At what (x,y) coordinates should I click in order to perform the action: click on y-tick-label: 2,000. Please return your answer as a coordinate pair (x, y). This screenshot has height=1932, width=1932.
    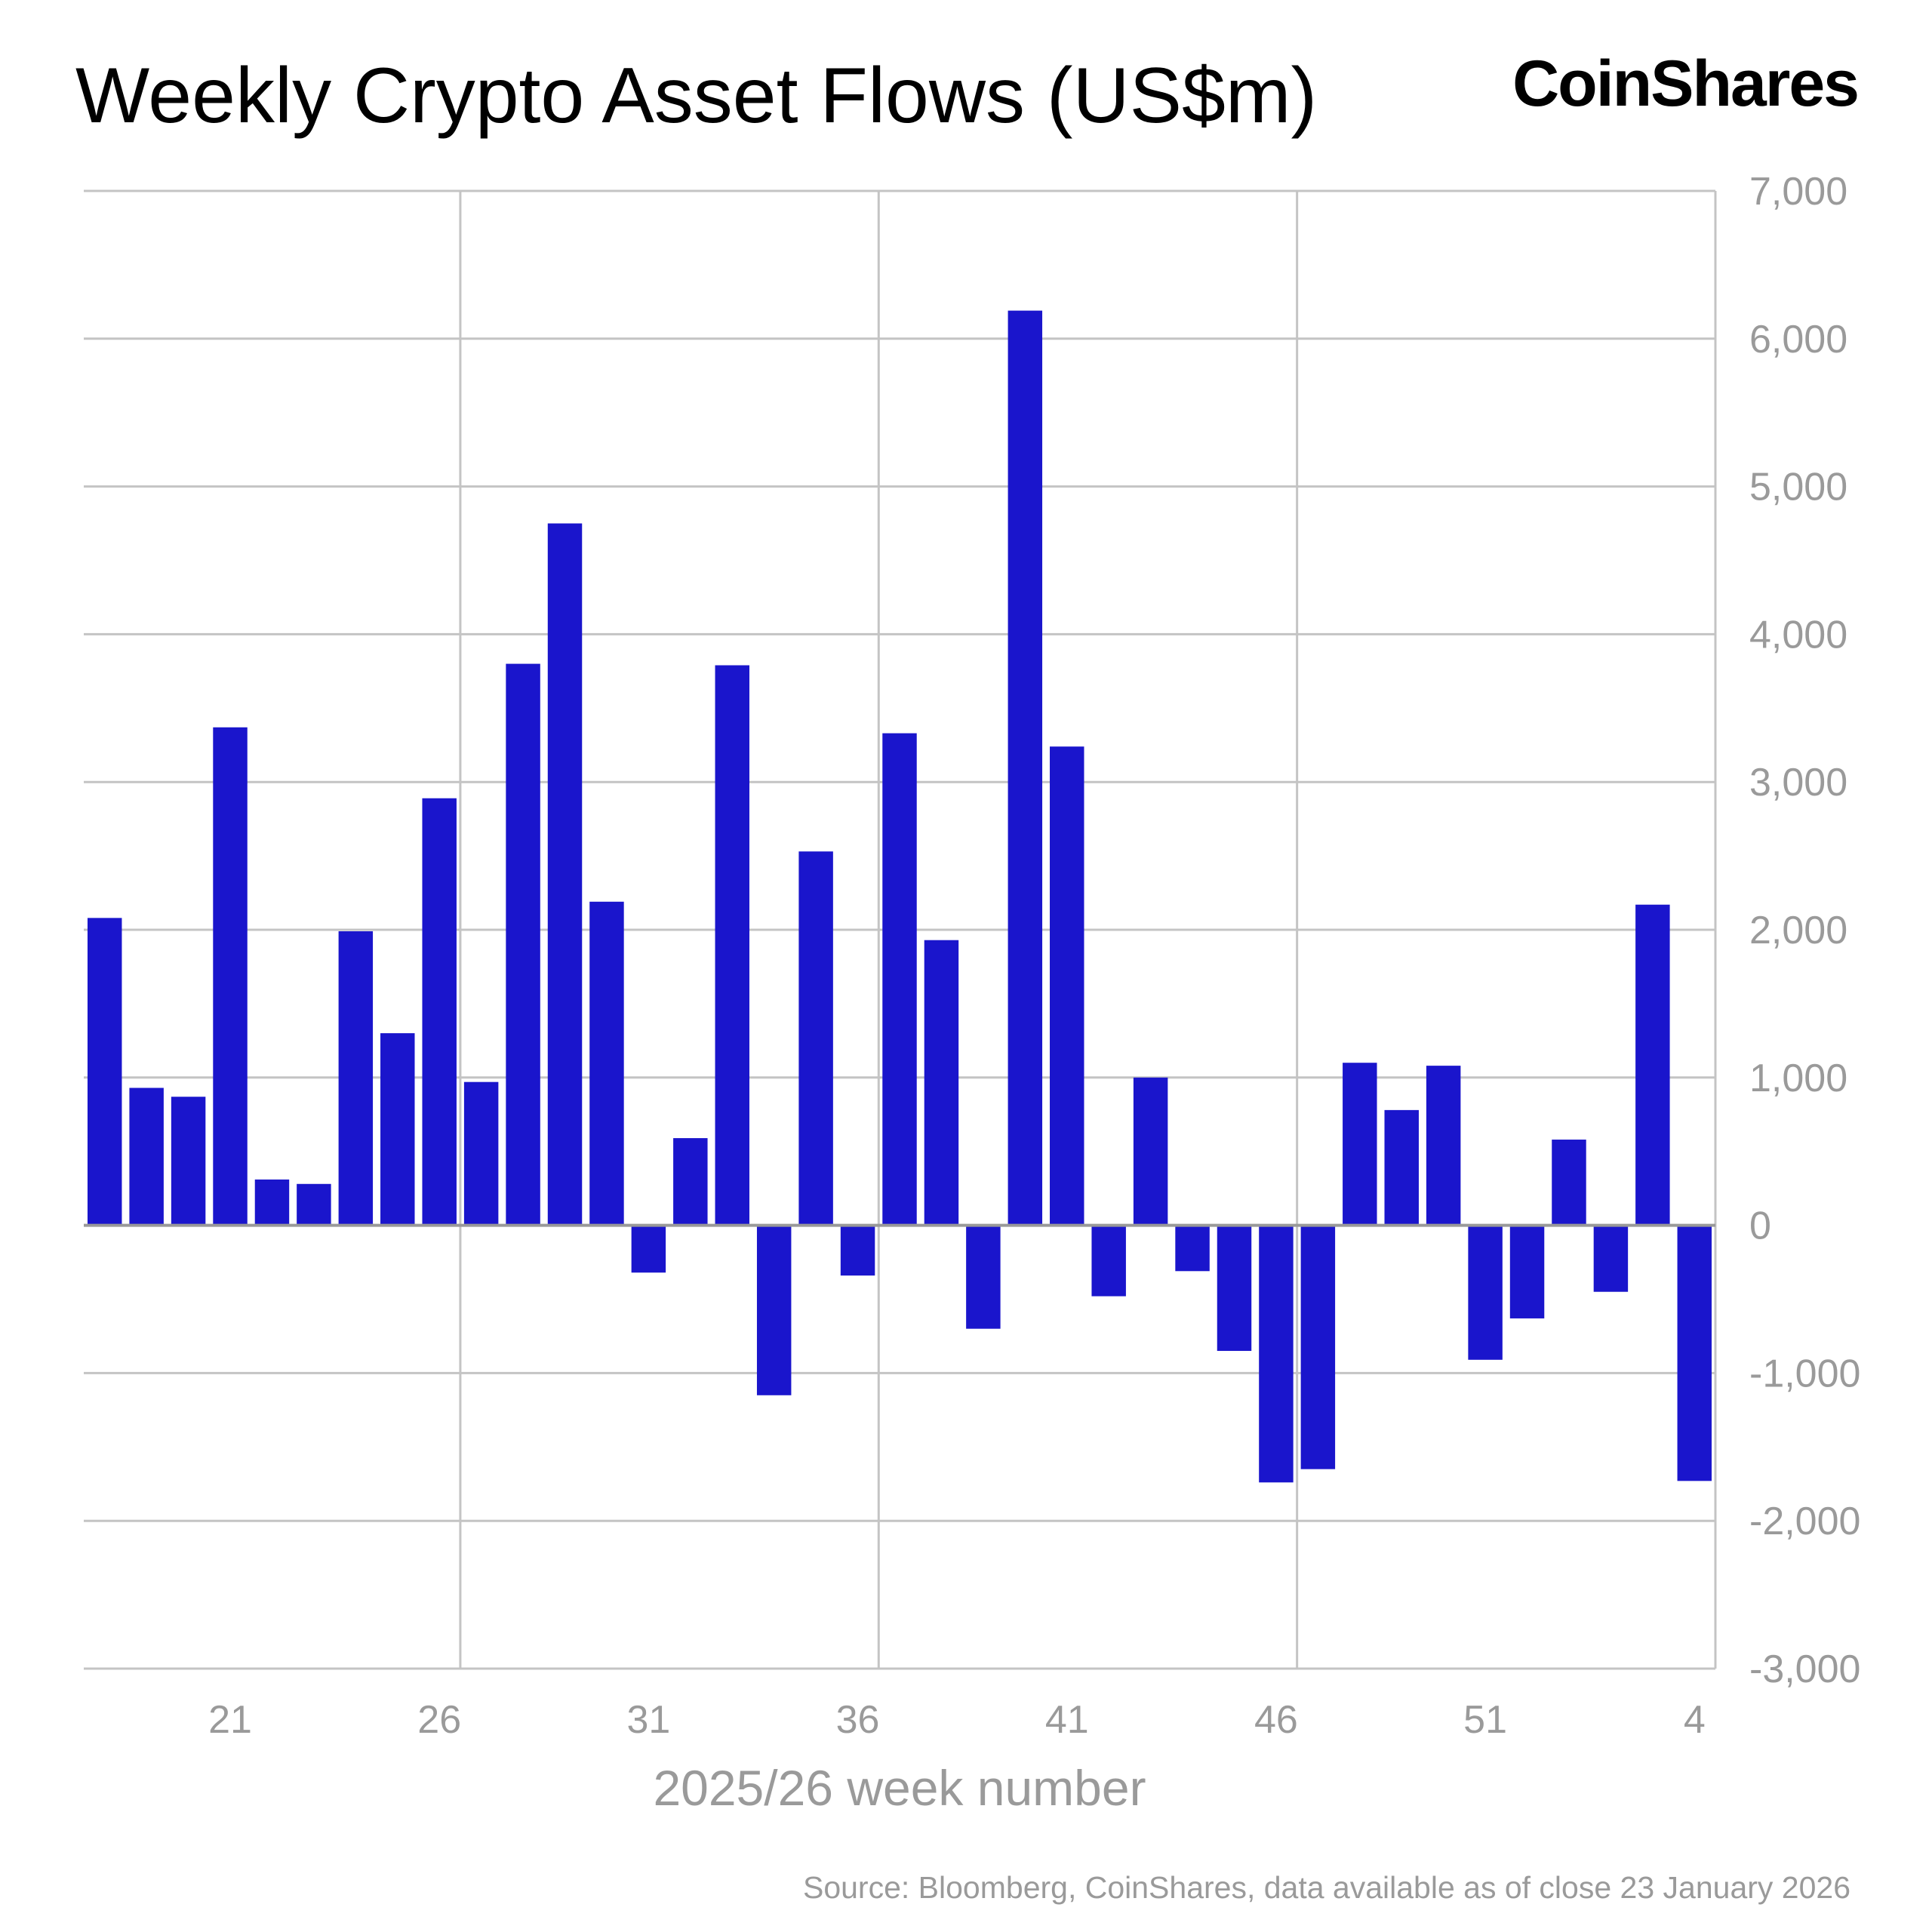
    Looking at the image, I should click on (1798, 930).